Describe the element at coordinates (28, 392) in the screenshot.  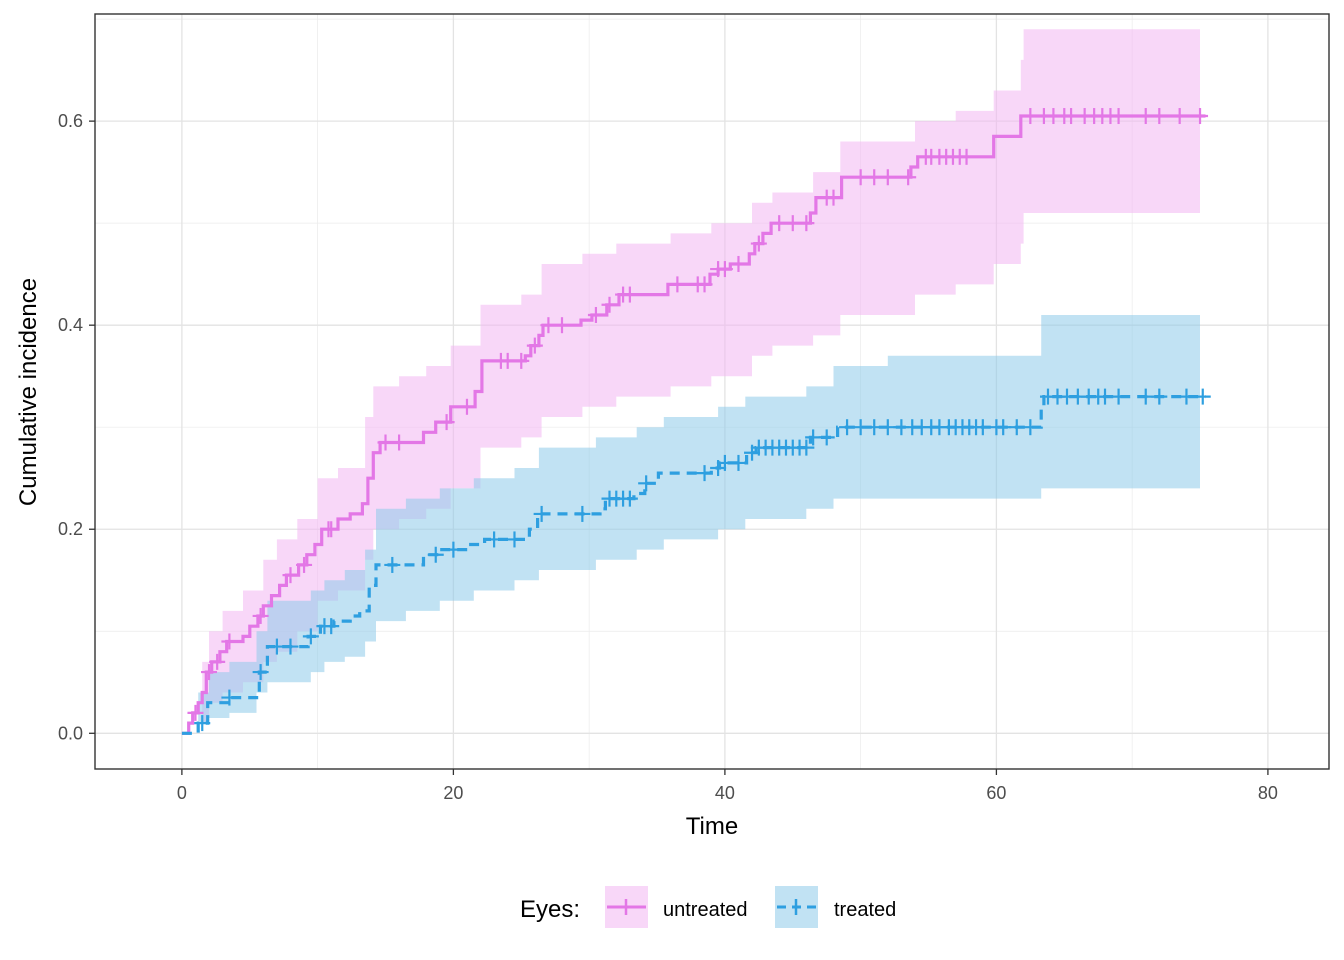
I see `y-axis-title: Cumulative incidence` at that location.